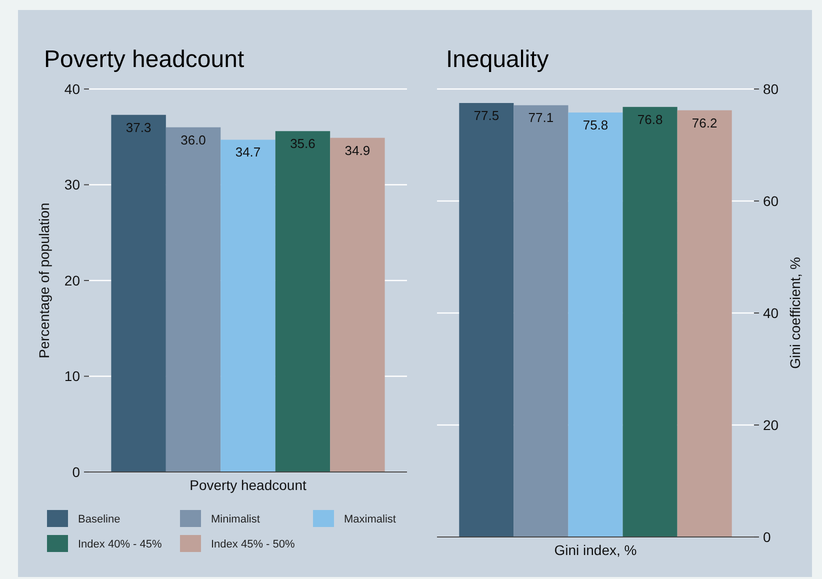 This screenshot has width=822, height=579. I want to click on legend-label: Minimalist, so click(235, 519).